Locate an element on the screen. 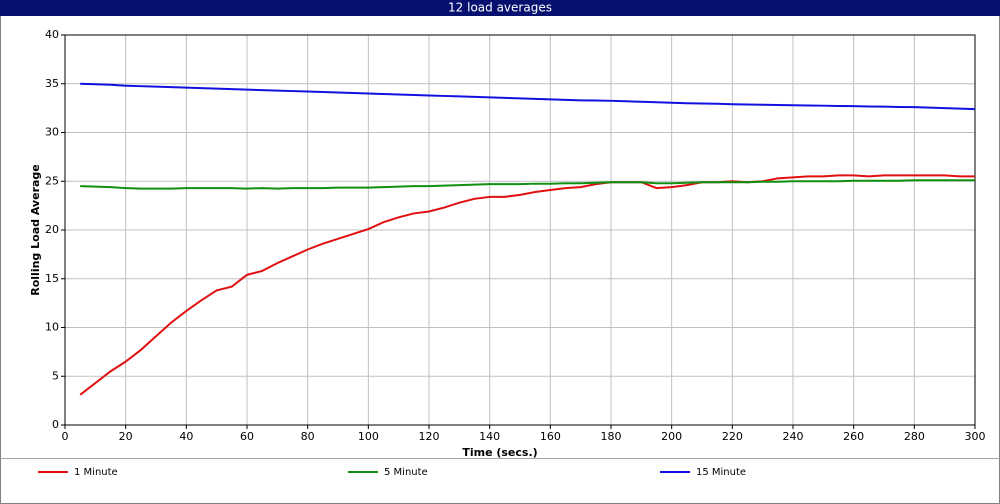  x-tick-label: 260 is located at coordinates (853, 436).